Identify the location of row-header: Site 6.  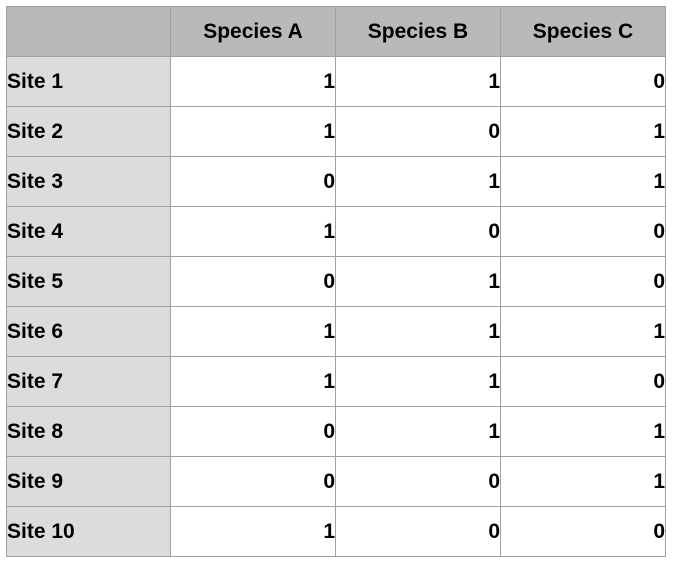
(88, 331).